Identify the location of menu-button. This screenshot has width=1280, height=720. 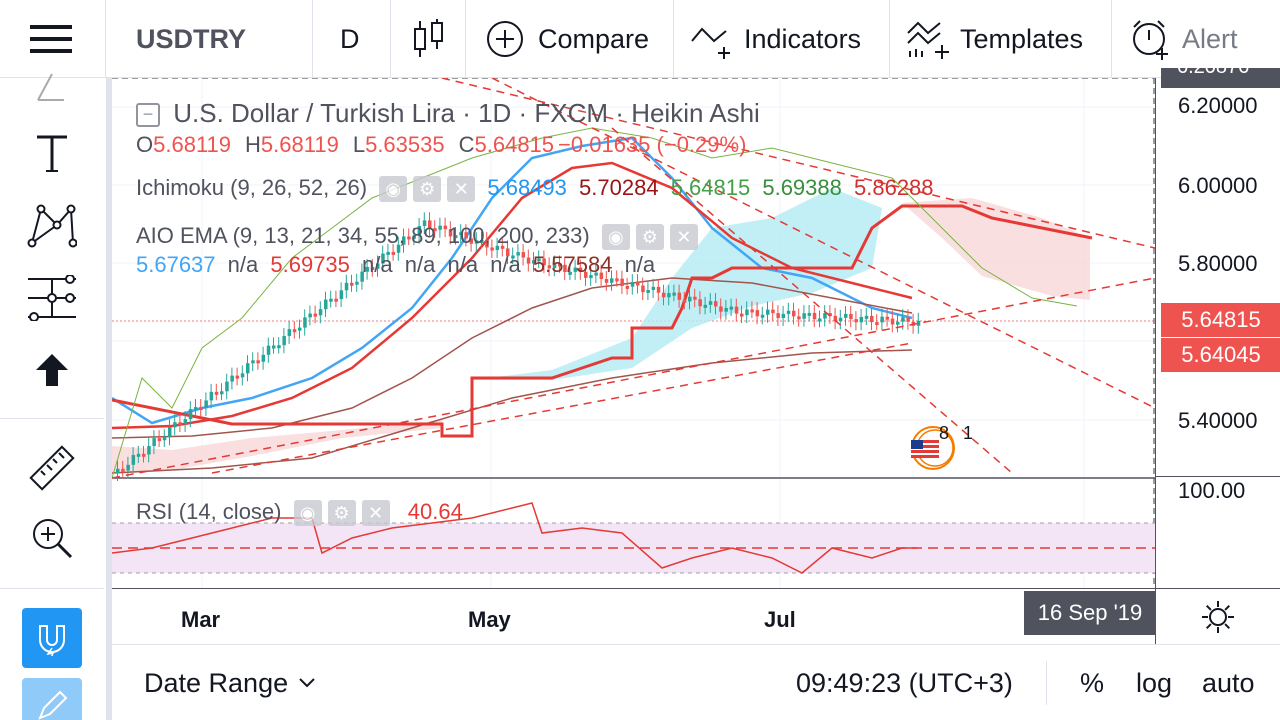
(51, 39).